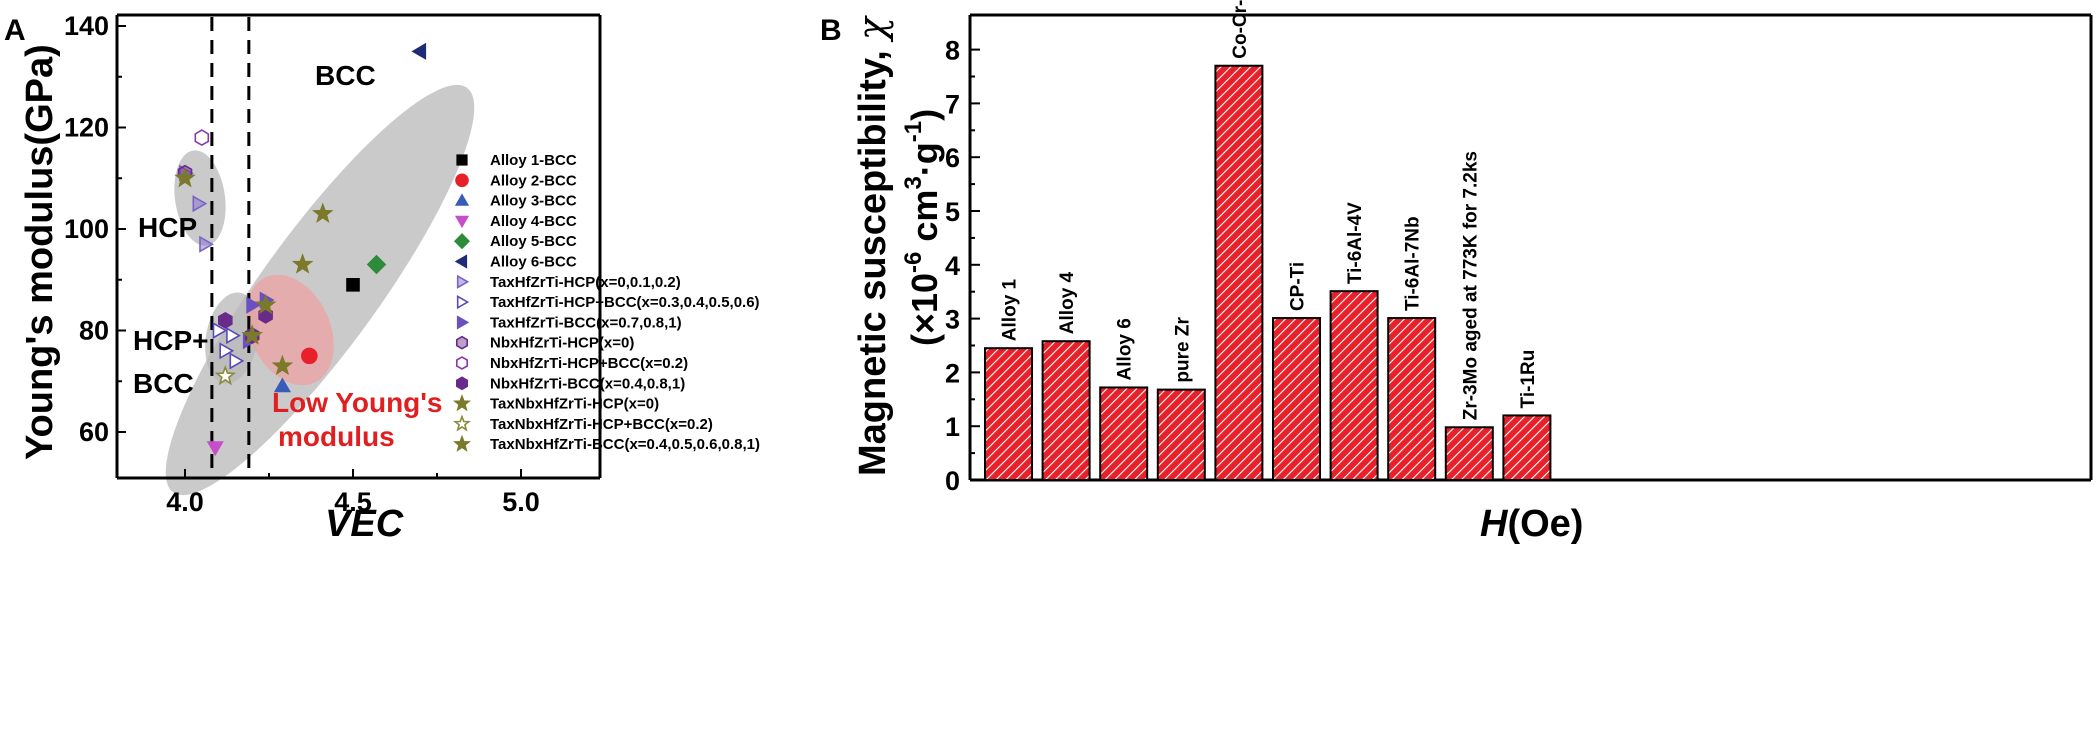 Image resolution: width=2097 pixels, height=743 pixels. I want to click on bar-label: Ti-6Al-4V, so click(1355, 243).